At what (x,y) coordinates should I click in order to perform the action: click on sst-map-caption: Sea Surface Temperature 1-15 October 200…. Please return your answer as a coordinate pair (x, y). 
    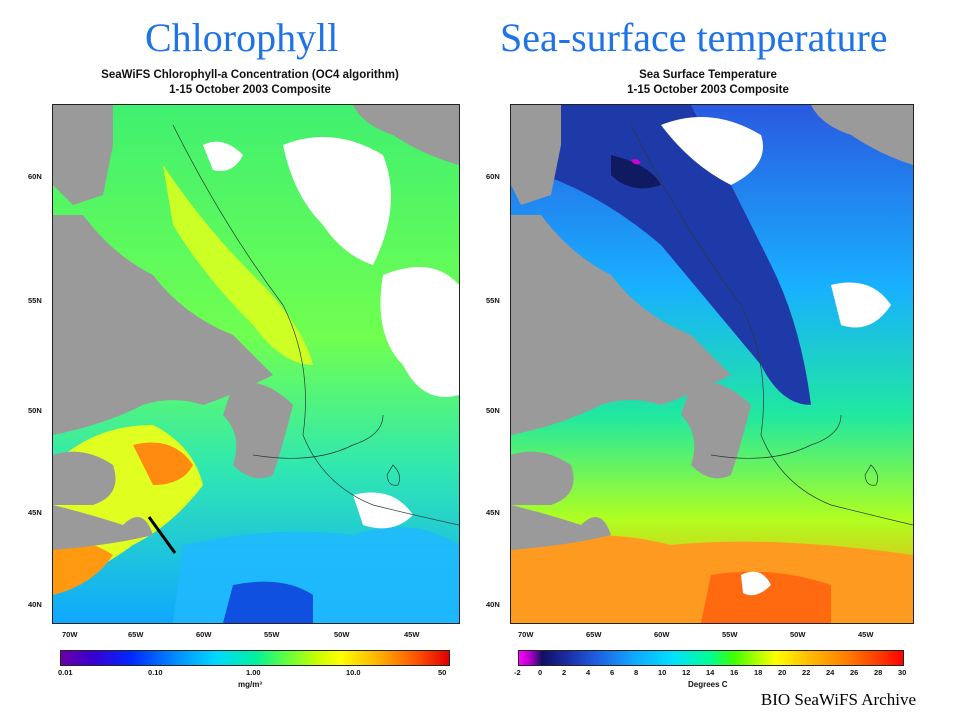
    Looking at the image, I should click on (708, 83).